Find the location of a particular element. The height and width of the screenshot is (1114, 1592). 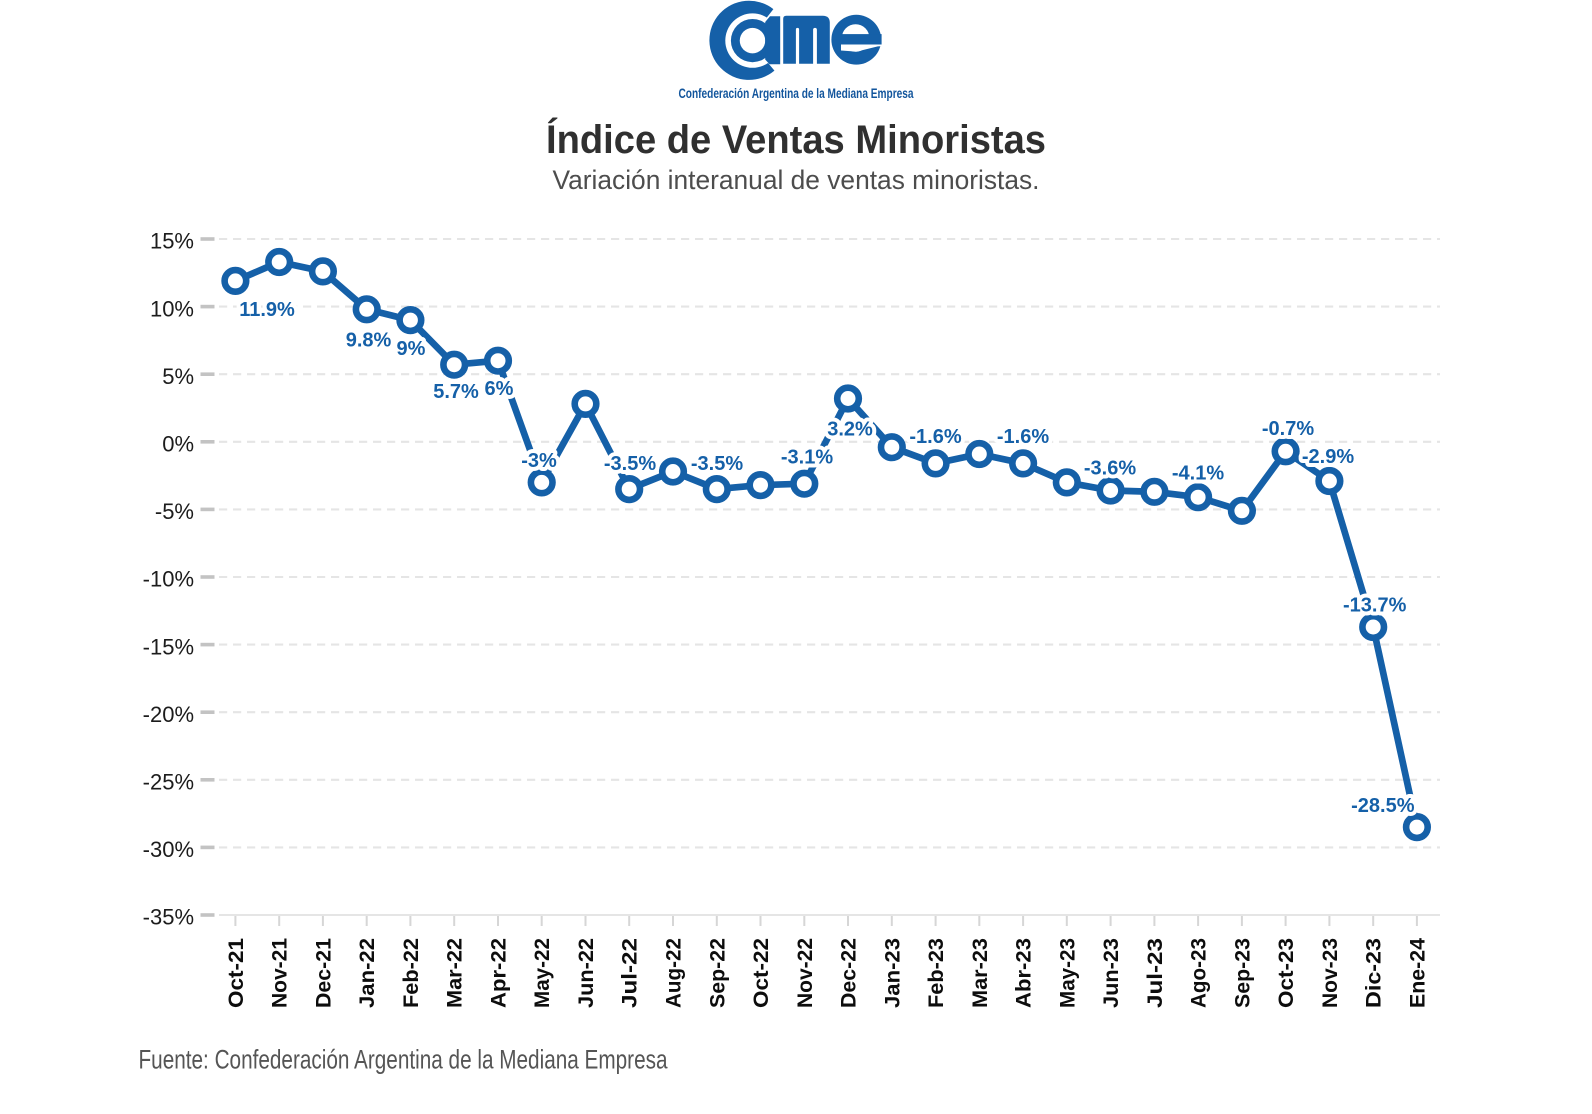

svg-text: Dec-21 is located at coordinates (323, 973).